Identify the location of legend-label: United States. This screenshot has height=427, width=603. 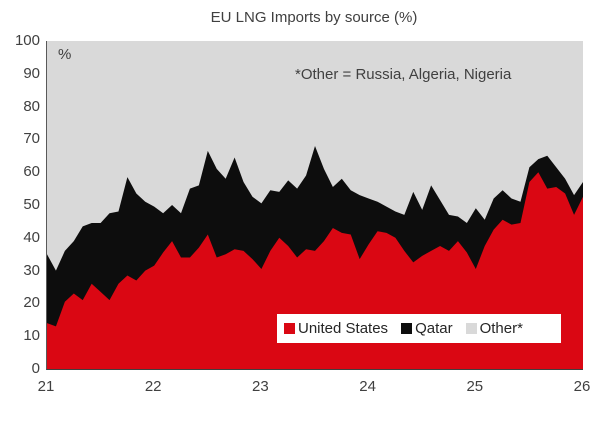
(343, 328).